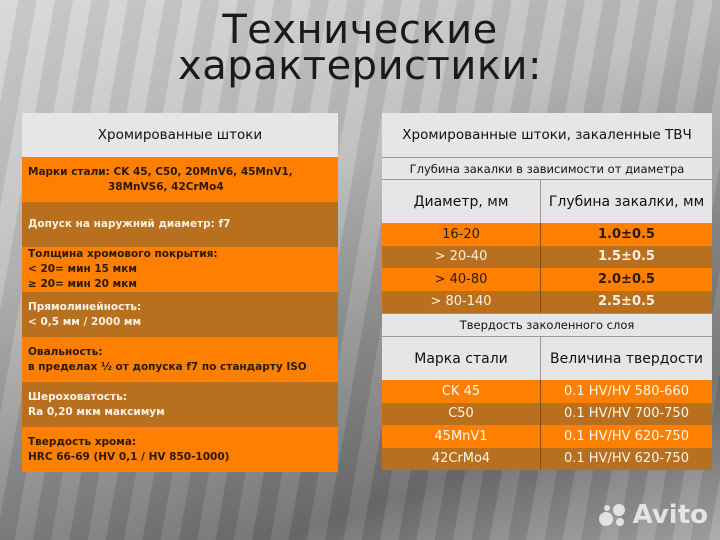 Image resolution: width=720 pixels, height=540 pixels. I want to click on spec-line: < 0,5 мм / 2000 мм, so click(85, 321).